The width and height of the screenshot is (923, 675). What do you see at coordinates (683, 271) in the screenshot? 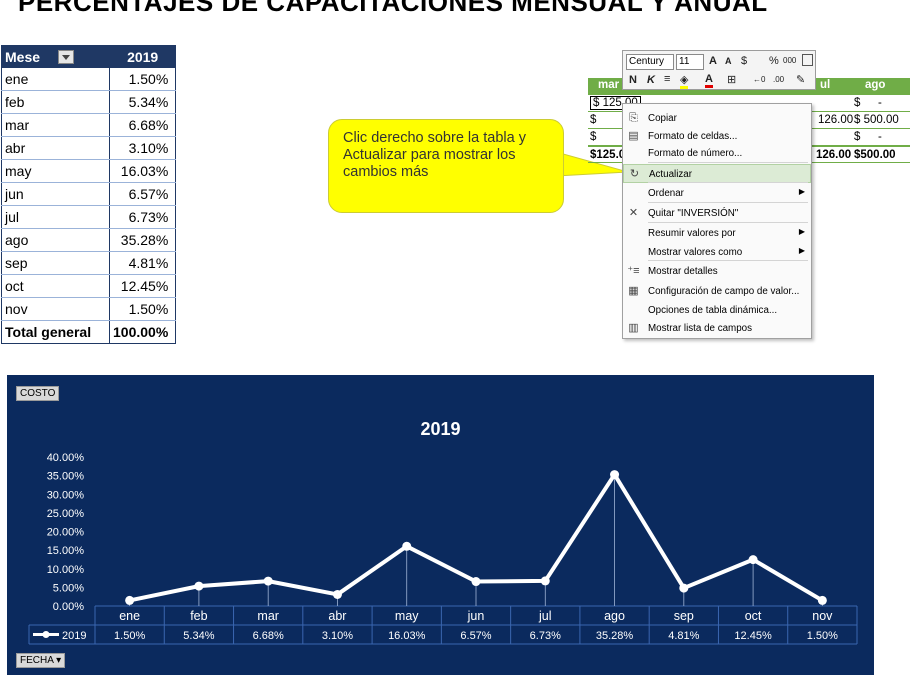
I see `context-menu-label: Mostrar detalles` at bounding box center [683, 271].